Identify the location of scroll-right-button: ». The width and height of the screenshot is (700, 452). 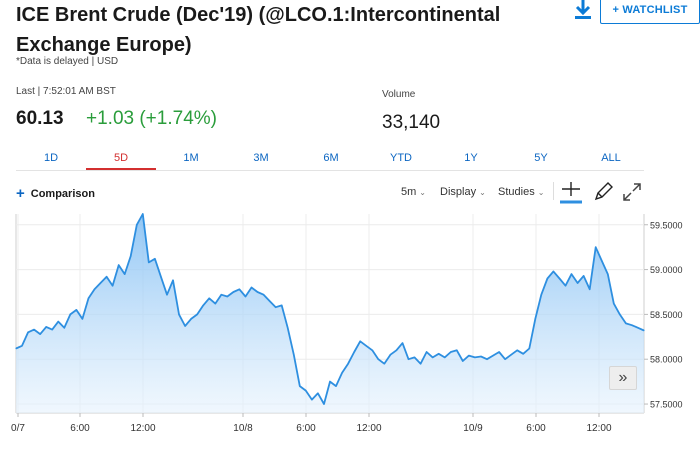
(623, 378).